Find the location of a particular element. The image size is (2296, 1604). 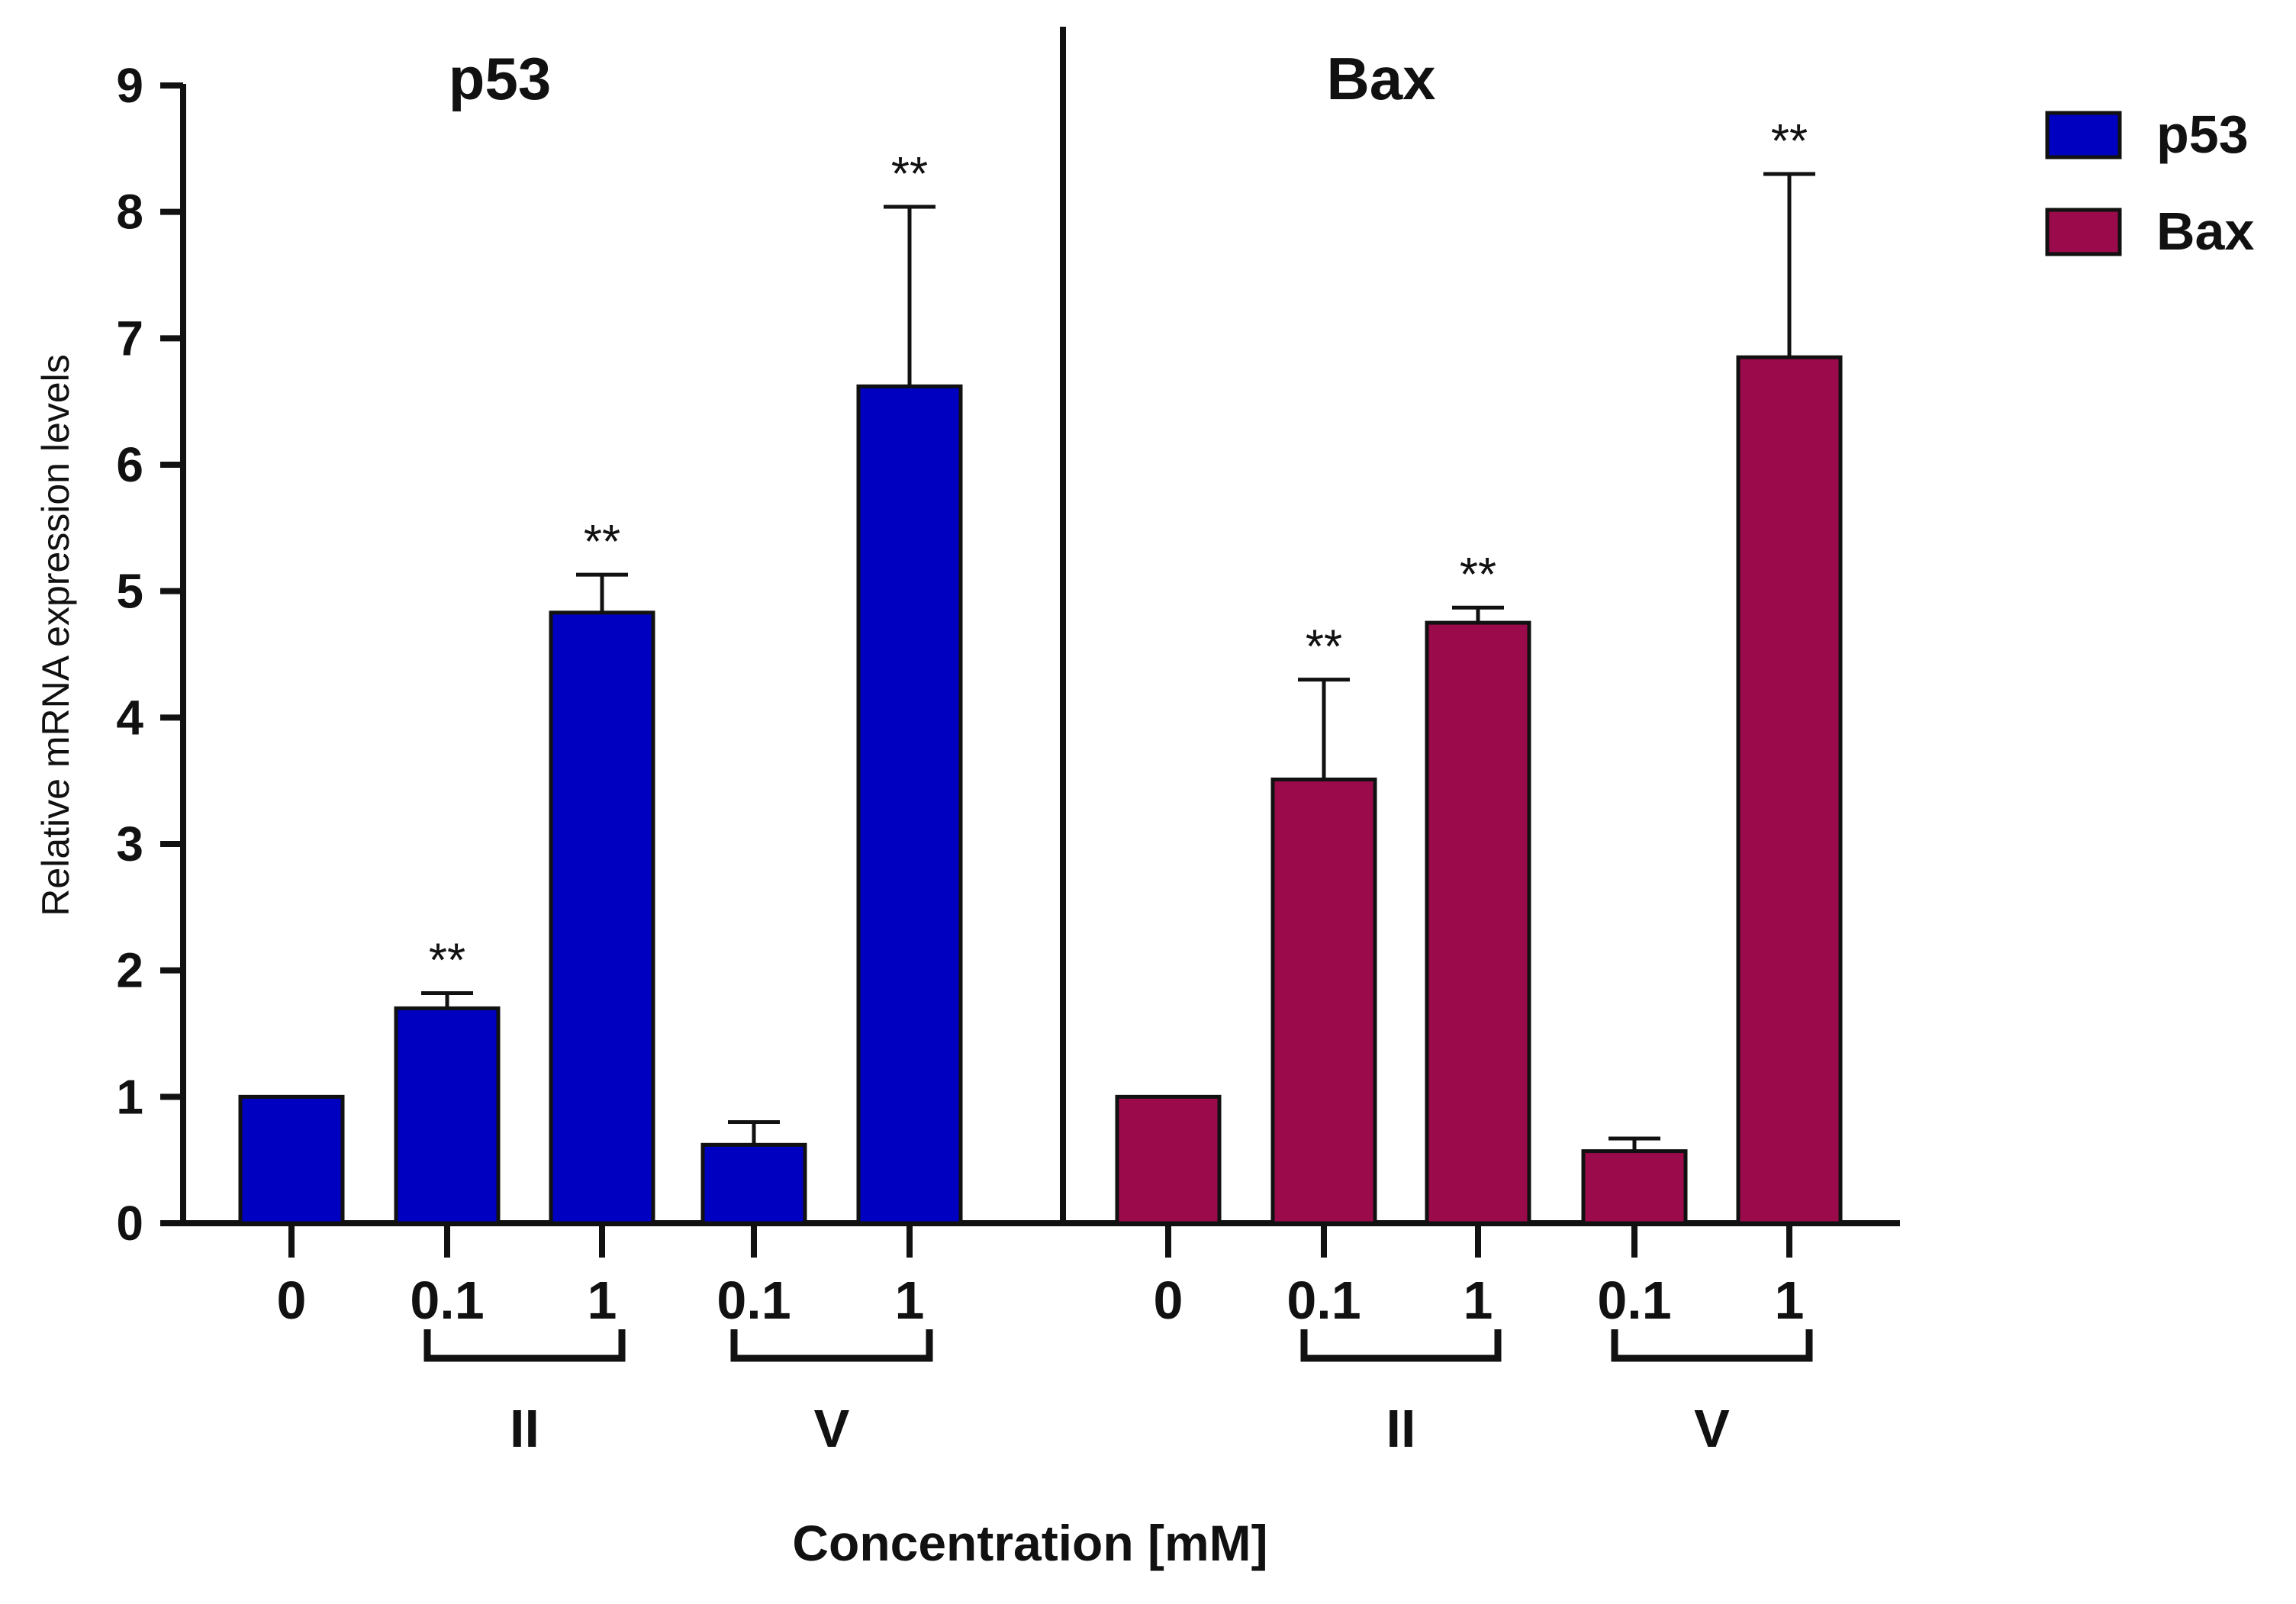

y-tick-label: 5 is located at coordinates (129, 591).